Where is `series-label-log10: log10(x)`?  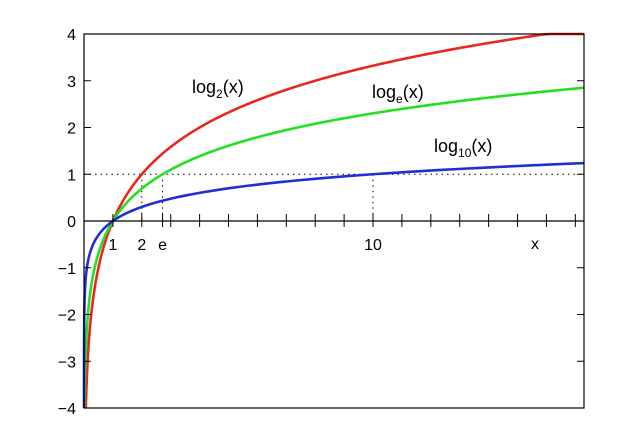 series-label-log10: log10(x) is located at coordinates (463, 148).